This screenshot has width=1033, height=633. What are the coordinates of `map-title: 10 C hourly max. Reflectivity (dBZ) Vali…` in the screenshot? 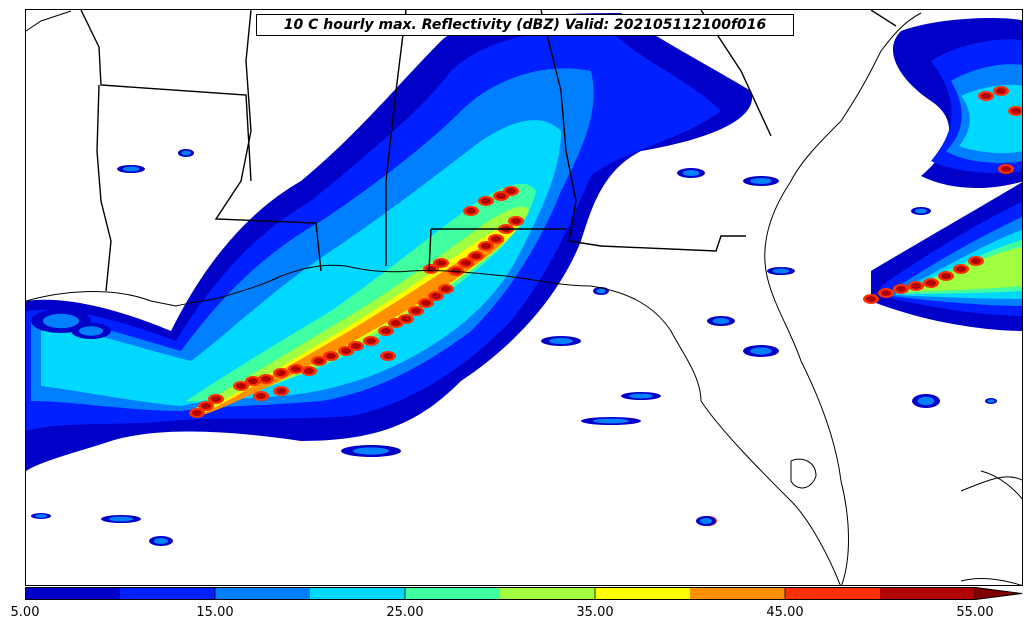 It's located at (525, 25).